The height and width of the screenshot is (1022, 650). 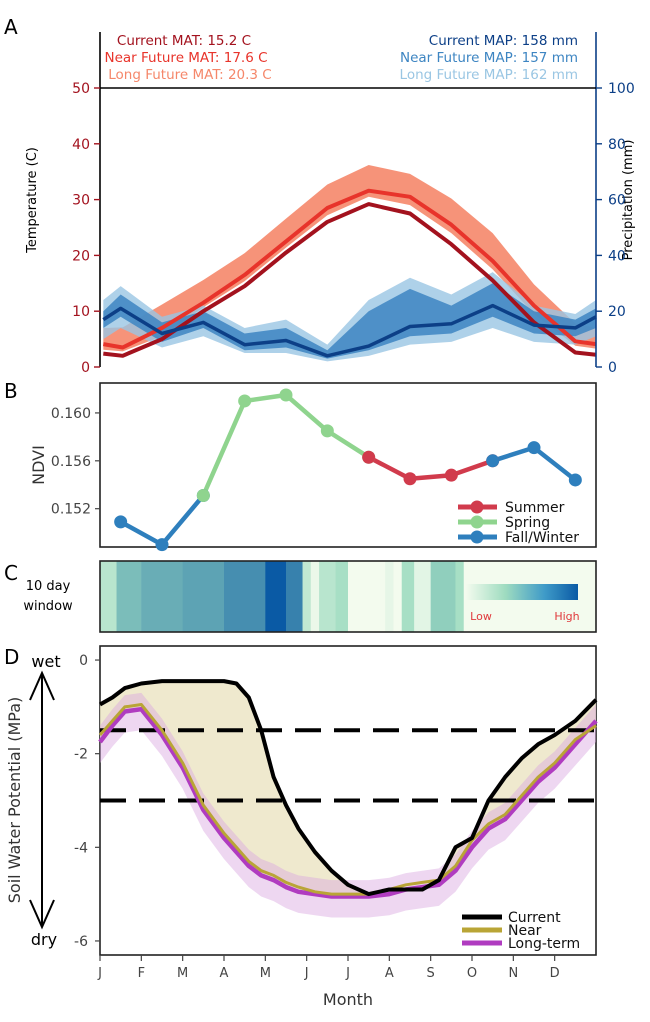 What do you see at coordinates (141, 973) in the screenshot?
I see `month-tick-label: F` at bounding box center [141, 973].